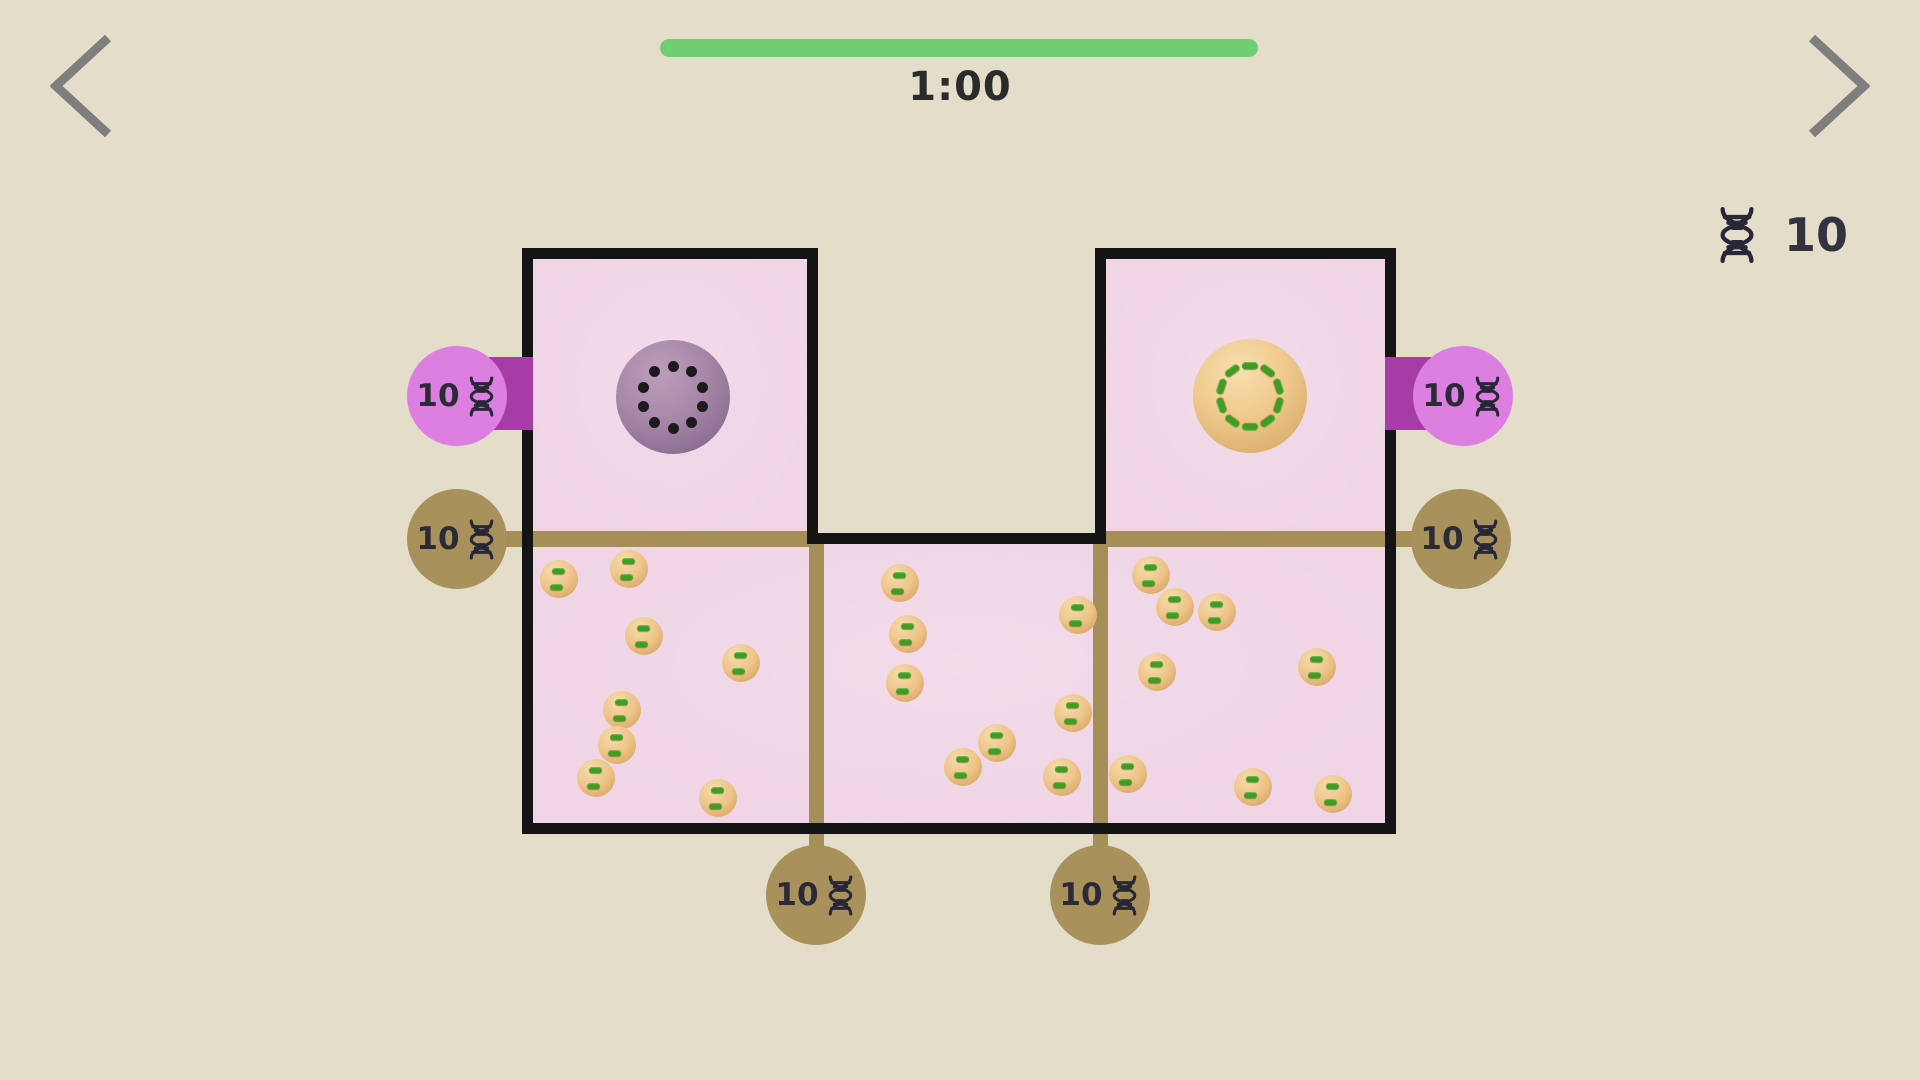  Describe the element at coordinates (673, 397) in the screenshot. I see `purple-nucleus-cell` at that location.